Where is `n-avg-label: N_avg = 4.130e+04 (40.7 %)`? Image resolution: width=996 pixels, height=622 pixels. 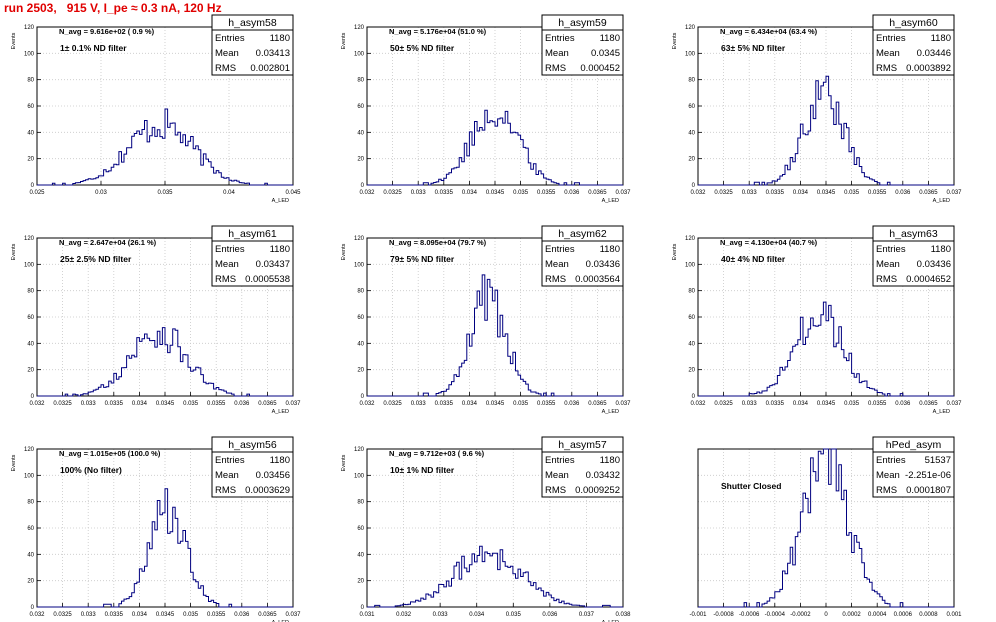
n-avg-label: N_avg = 4.130e+04 (40.7 %) is located at coordinates (769, 242).